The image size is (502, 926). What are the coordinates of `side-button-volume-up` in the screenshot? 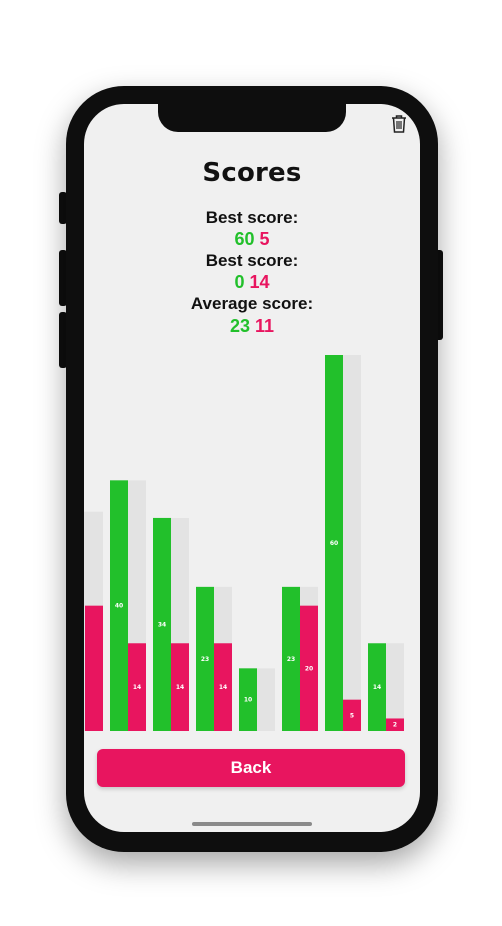 It's located at (63, 278).